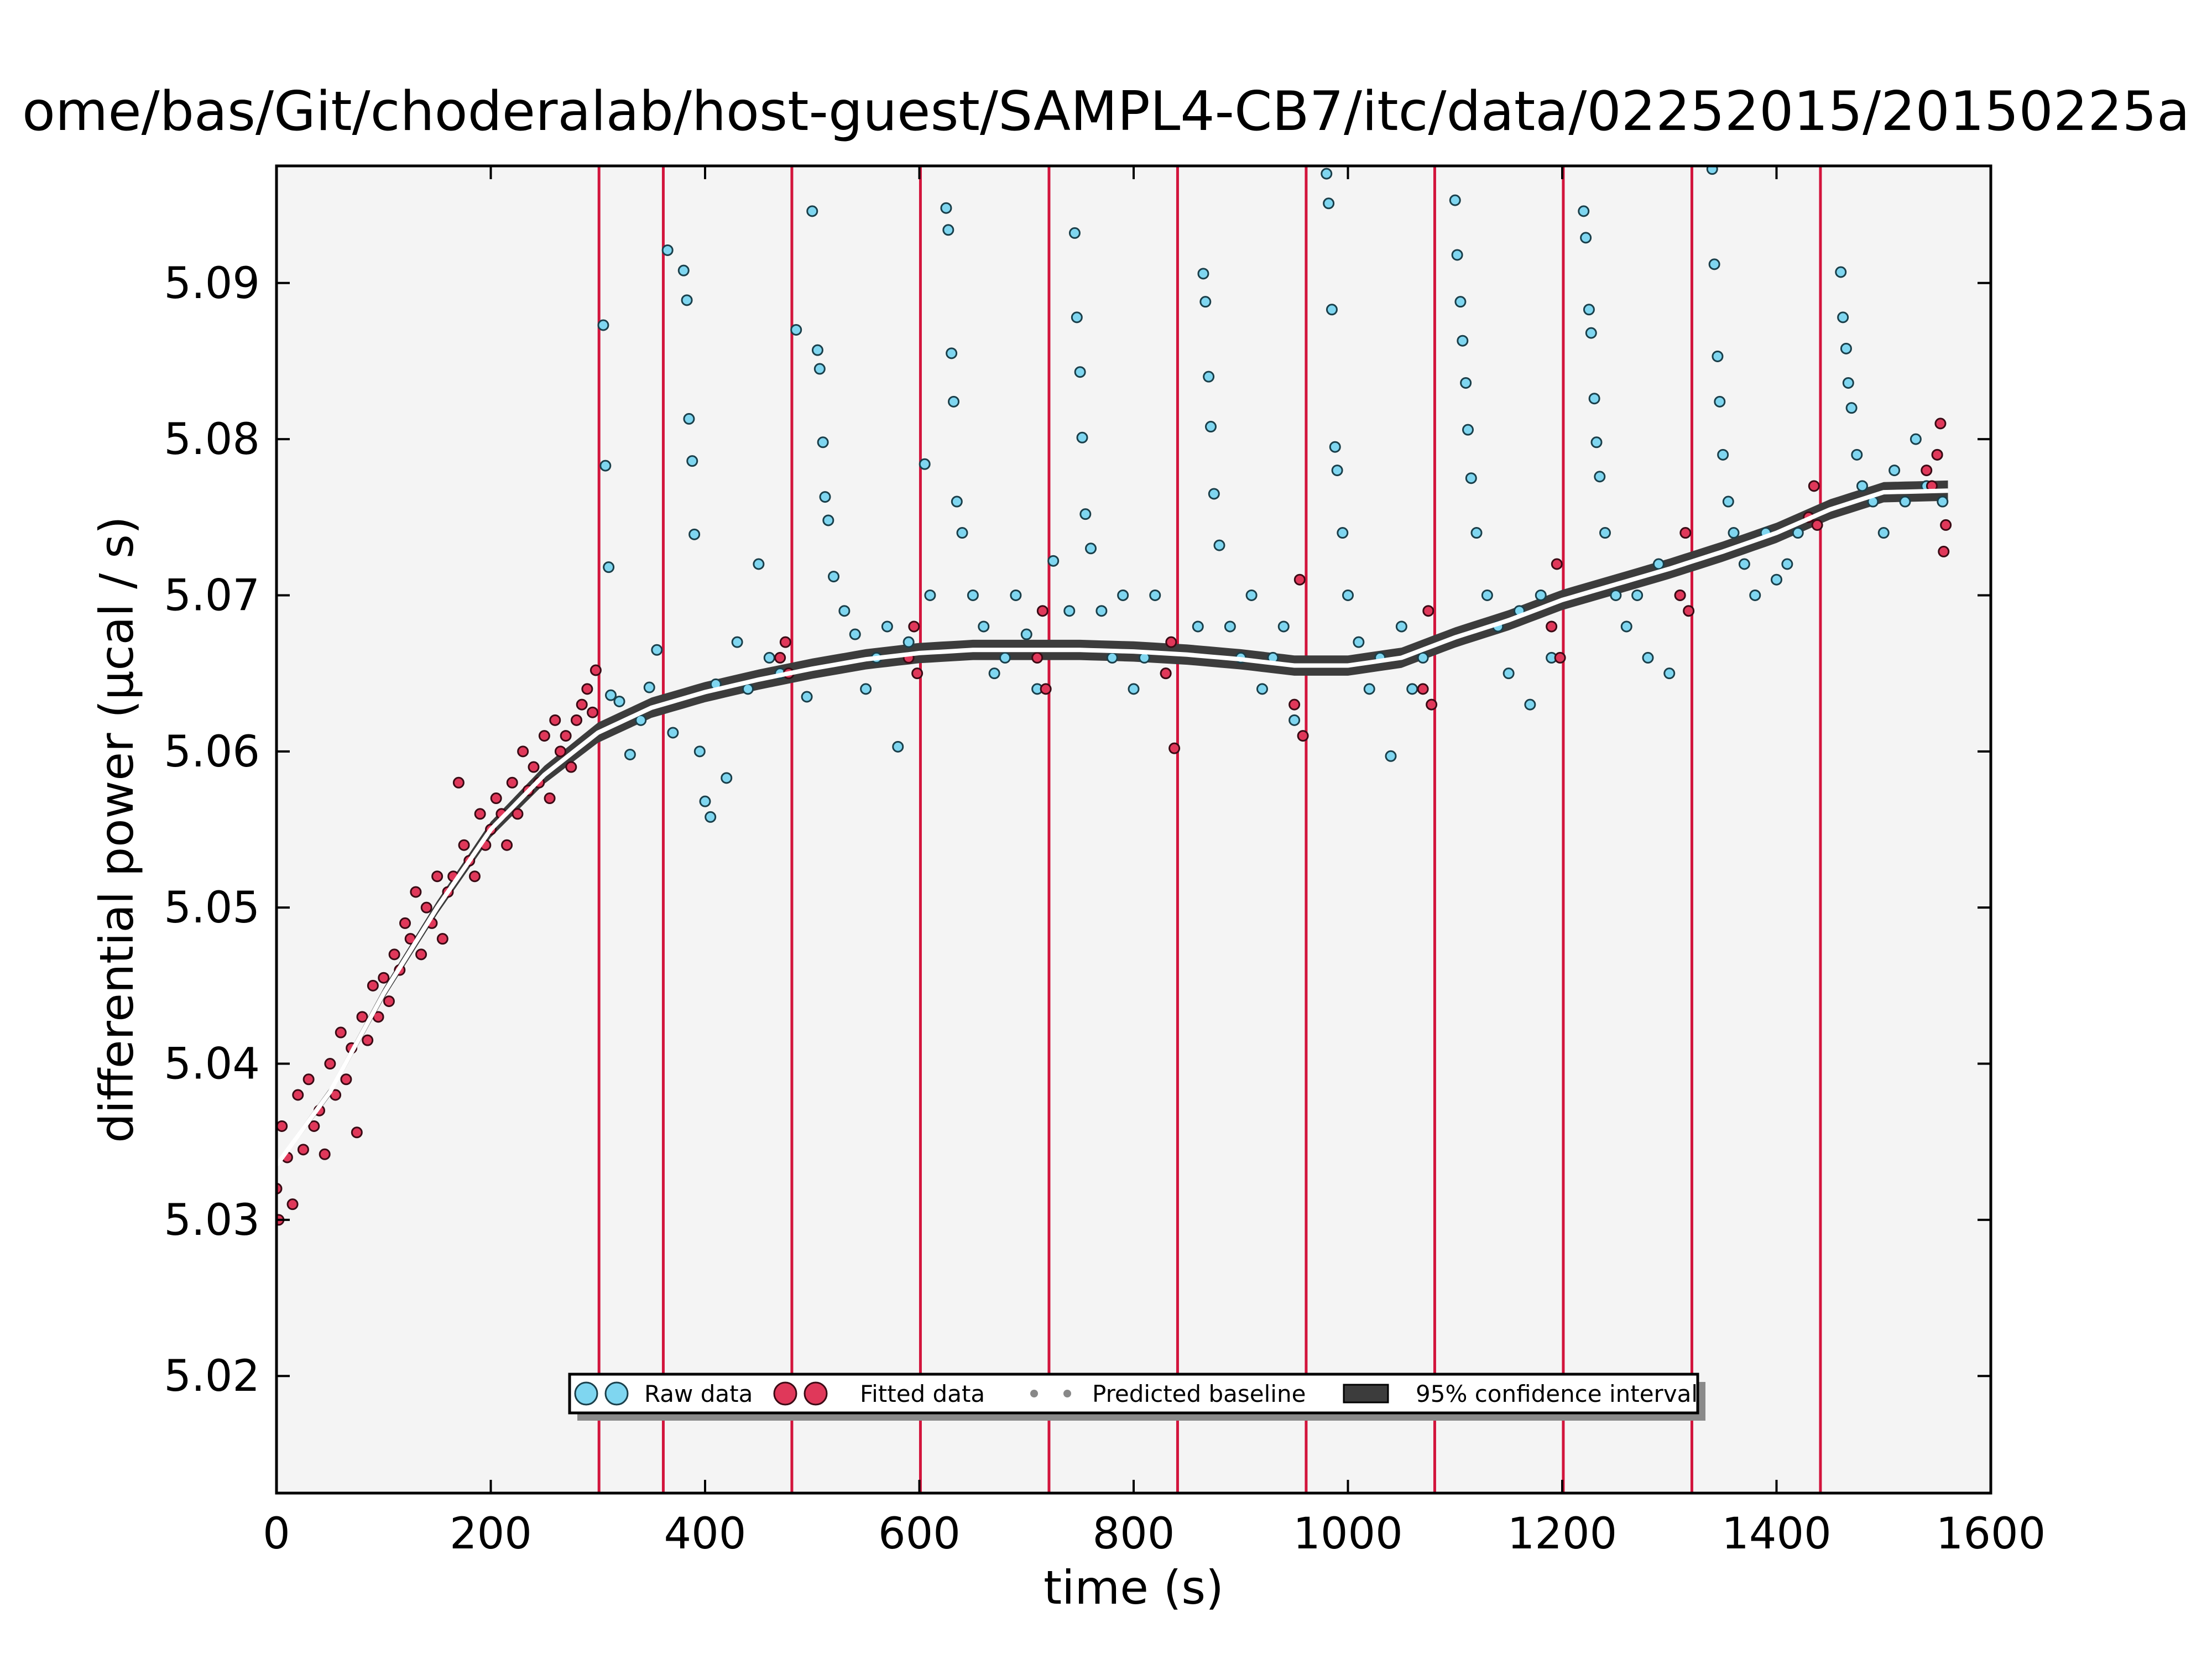  What do you see at coordinates (212, 596) in the screenshot?
I see `y-tick-label: 5.07` at bounding box center [212, 596].